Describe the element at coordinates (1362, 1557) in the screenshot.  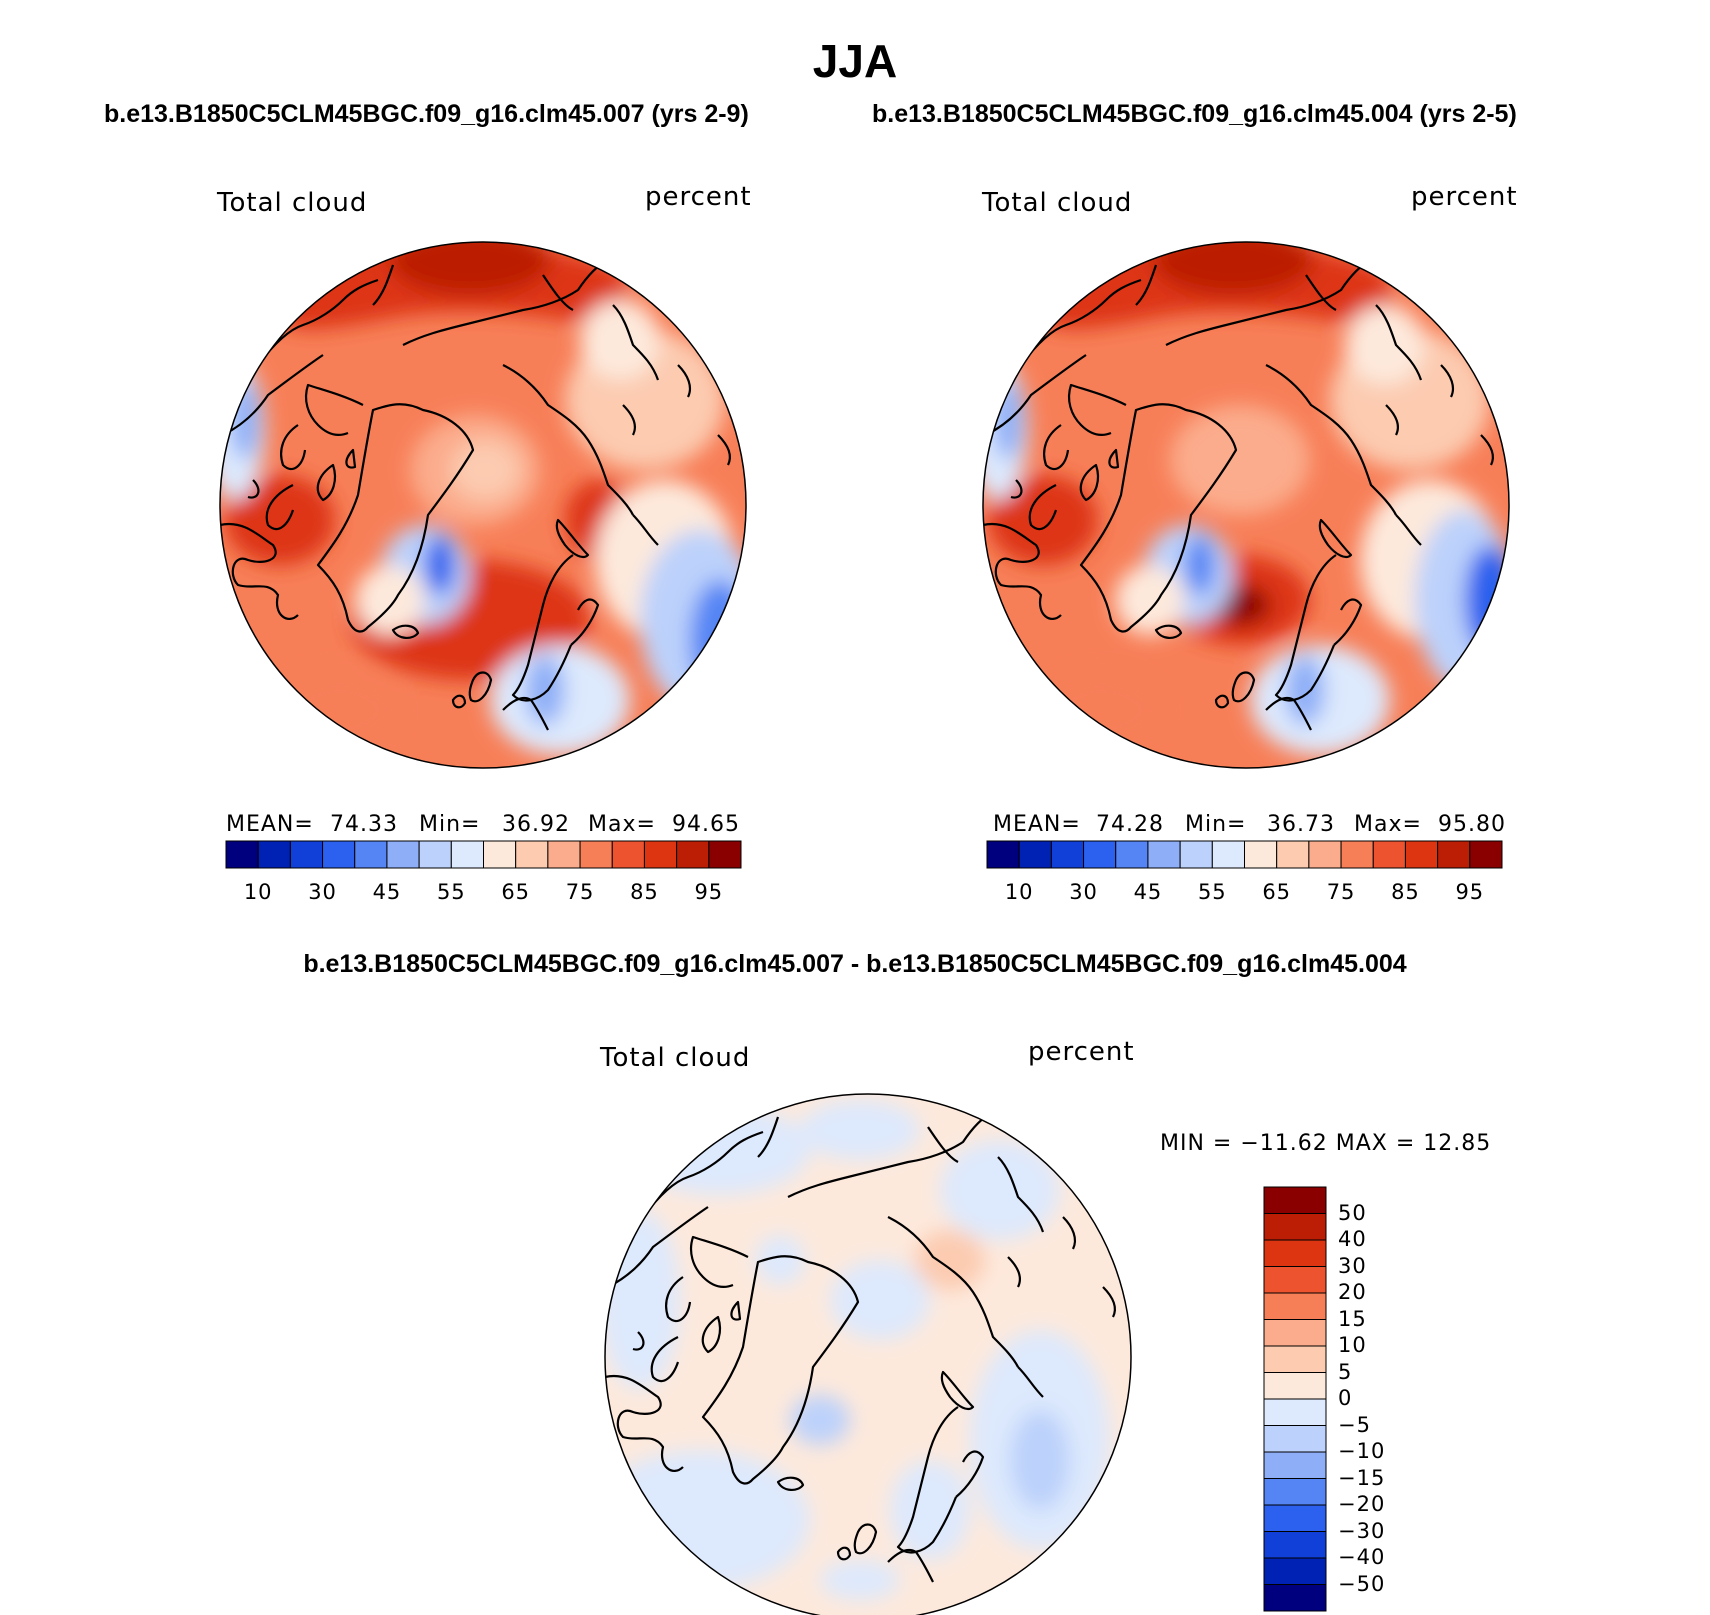
I see `colorbar-tick-label: −40` at that location.